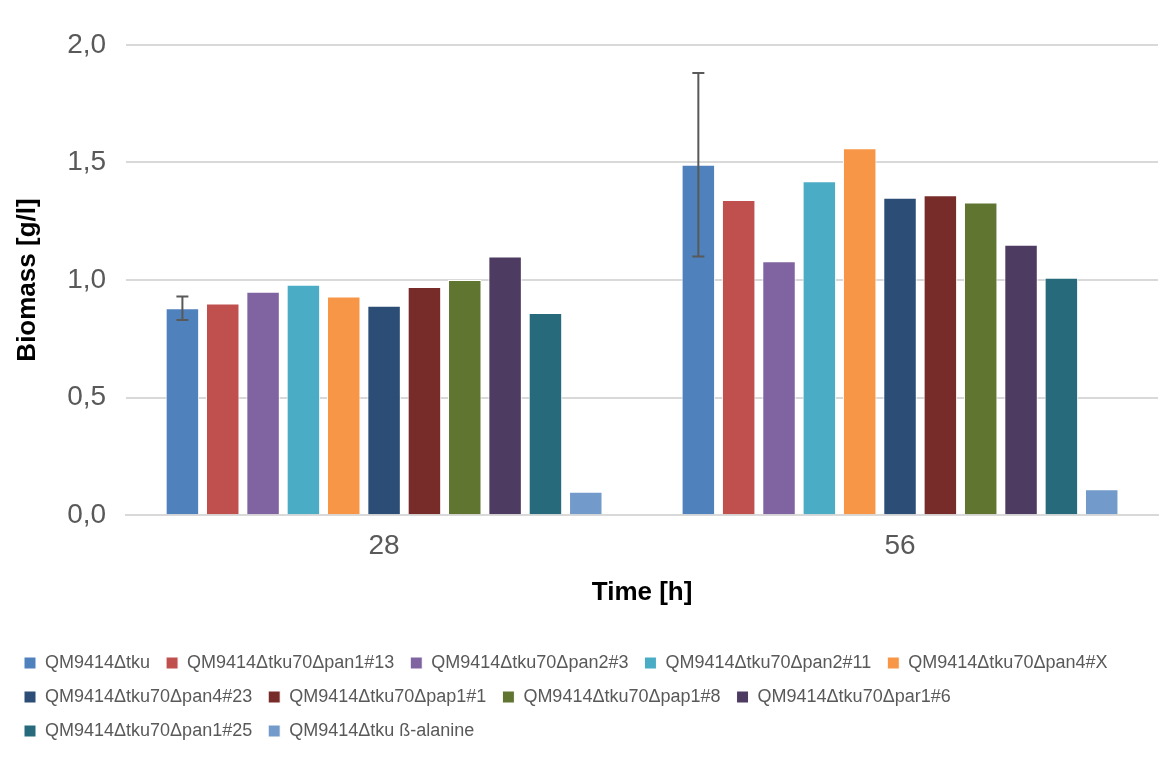 The image size is (1174, 758). What do you see at coordinates (87, 43) in the screenshot?
I see `y-tick-label: 2,0` at bounding box center [87, 43].